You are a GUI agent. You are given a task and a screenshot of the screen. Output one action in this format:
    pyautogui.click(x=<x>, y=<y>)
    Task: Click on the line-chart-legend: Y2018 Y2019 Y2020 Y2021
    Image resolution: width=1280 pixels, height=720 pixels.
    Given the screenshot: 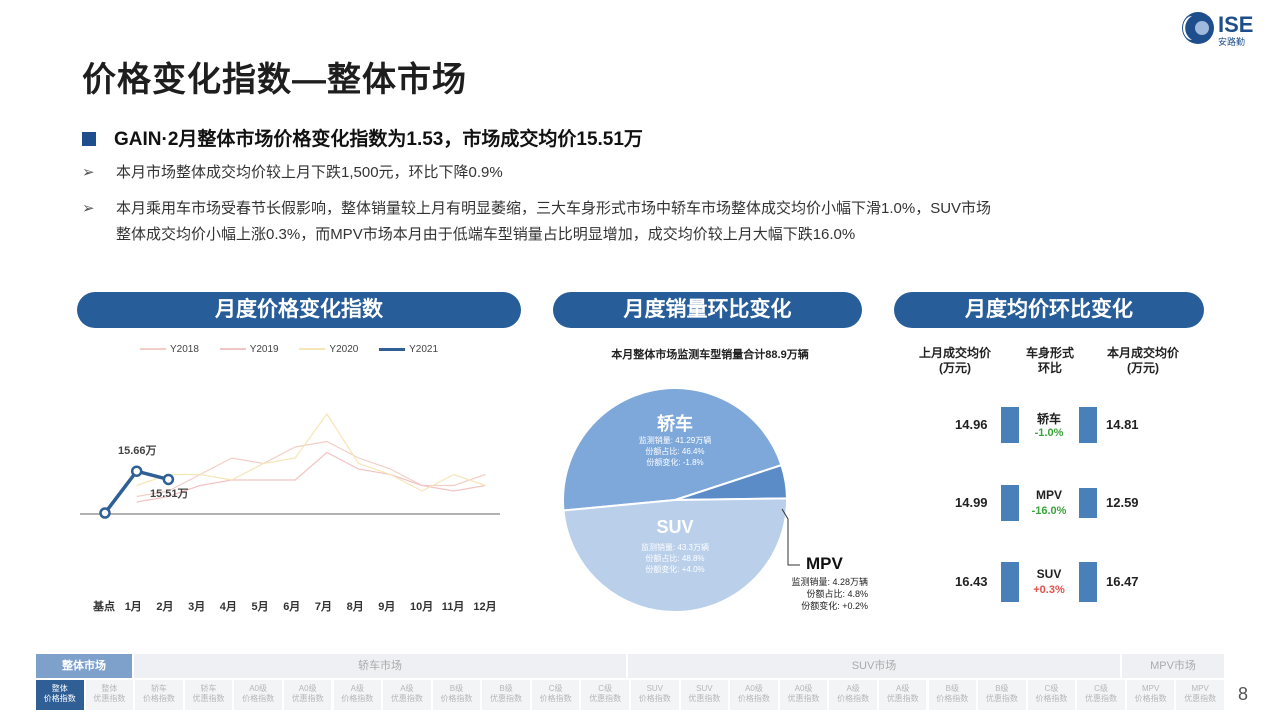 What is the action you would take?
    pyautogui.click(x=298, y=349)
    